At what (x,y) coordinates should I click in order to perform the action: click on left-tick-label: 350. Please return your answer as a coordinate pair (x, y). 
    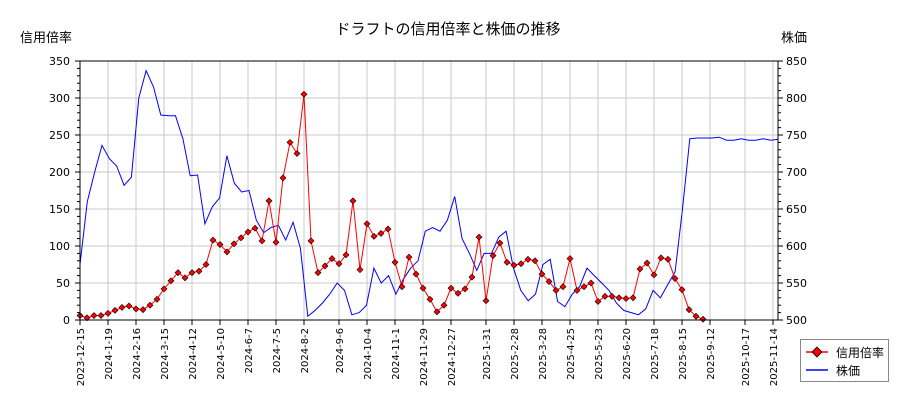
    Looking at the image, I should click on (59, 61).